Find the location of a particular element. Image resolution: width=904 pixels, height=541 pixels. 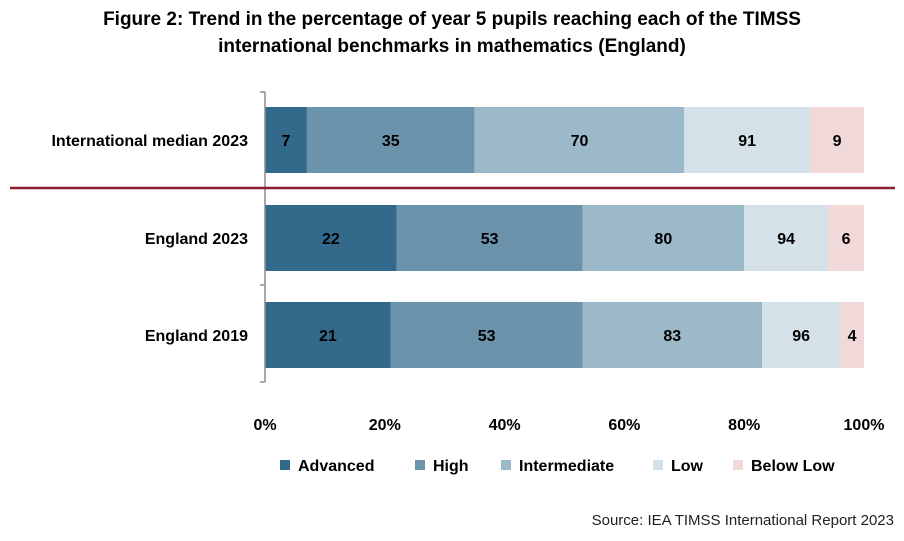

data-label-high-international-median-2023: 35 is located at coordinates (391, 141).